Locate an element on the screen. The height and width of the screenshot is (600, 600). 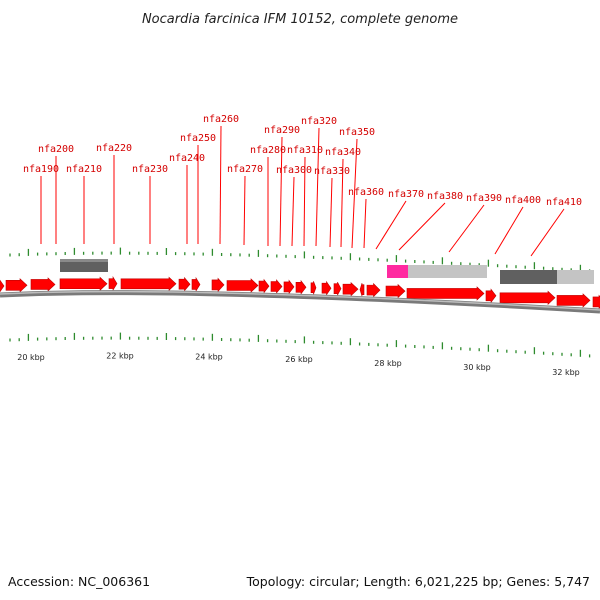
scale-label: 26 kbp is located at coordinates (299, 359).